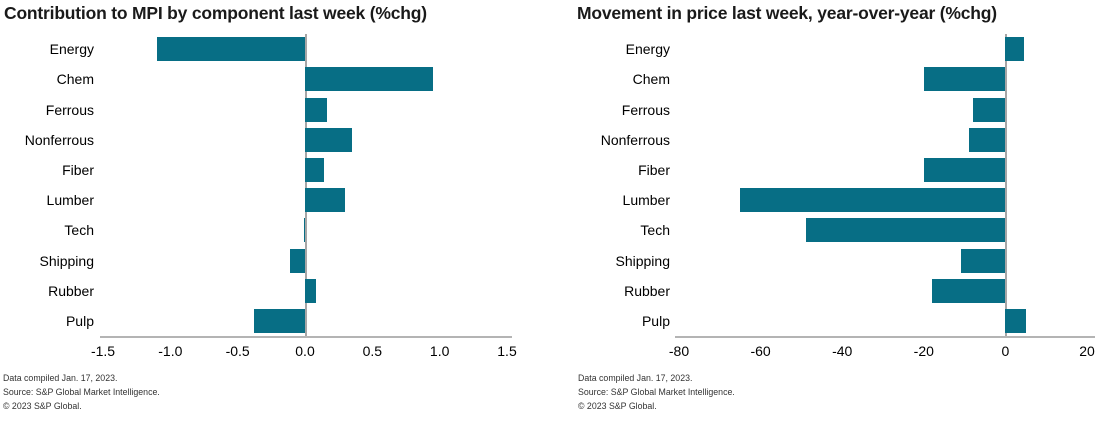  I want to click on category-label: Chem, so click(75, 79).